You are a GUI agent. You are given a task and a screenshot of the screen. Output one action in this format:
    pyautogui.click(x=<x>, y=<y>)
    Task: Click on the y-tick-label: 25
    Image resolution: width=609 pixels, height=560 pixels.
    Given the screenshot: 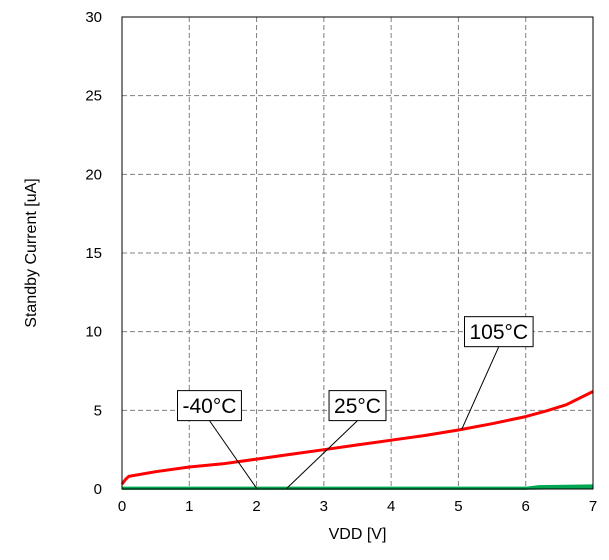 What is the action you would take?
    pyautogui.click(x=93, y=96)
    